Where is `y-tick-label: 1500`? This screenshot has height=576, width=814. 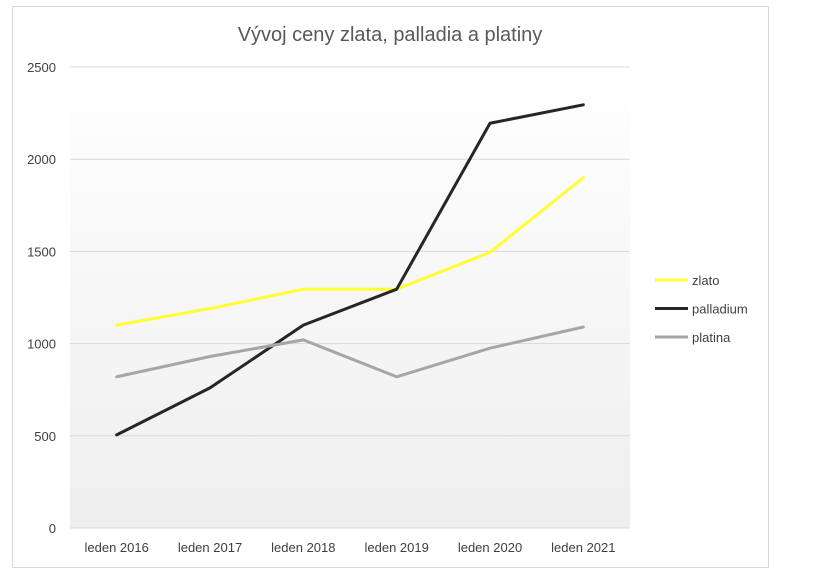
y-tick-label: 1500 is located at coordinates (41, 251).